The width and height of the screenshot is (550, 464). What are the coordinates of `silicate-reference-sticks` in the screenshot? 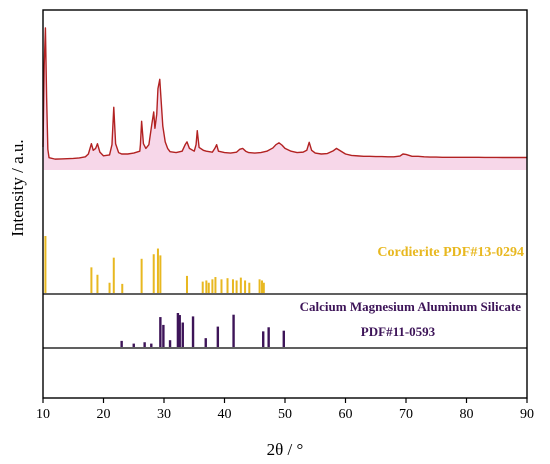 It's located at (202, 330).